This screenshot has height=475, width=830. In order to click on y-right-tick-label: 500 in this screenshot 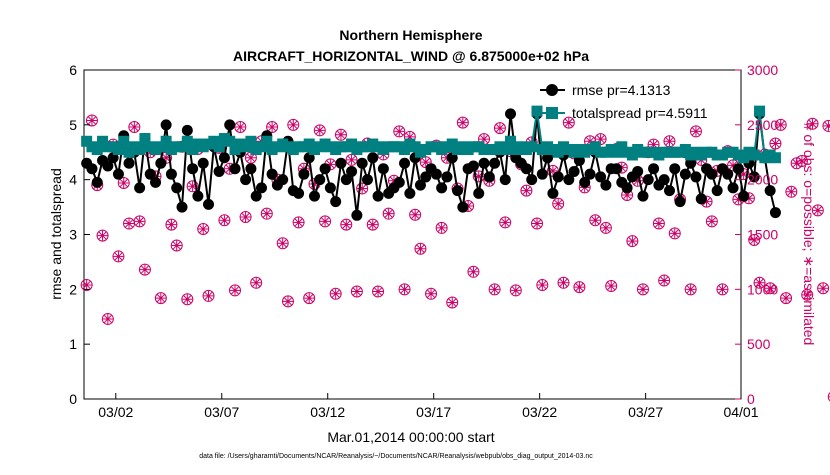, I will do `click(759, 344)`.